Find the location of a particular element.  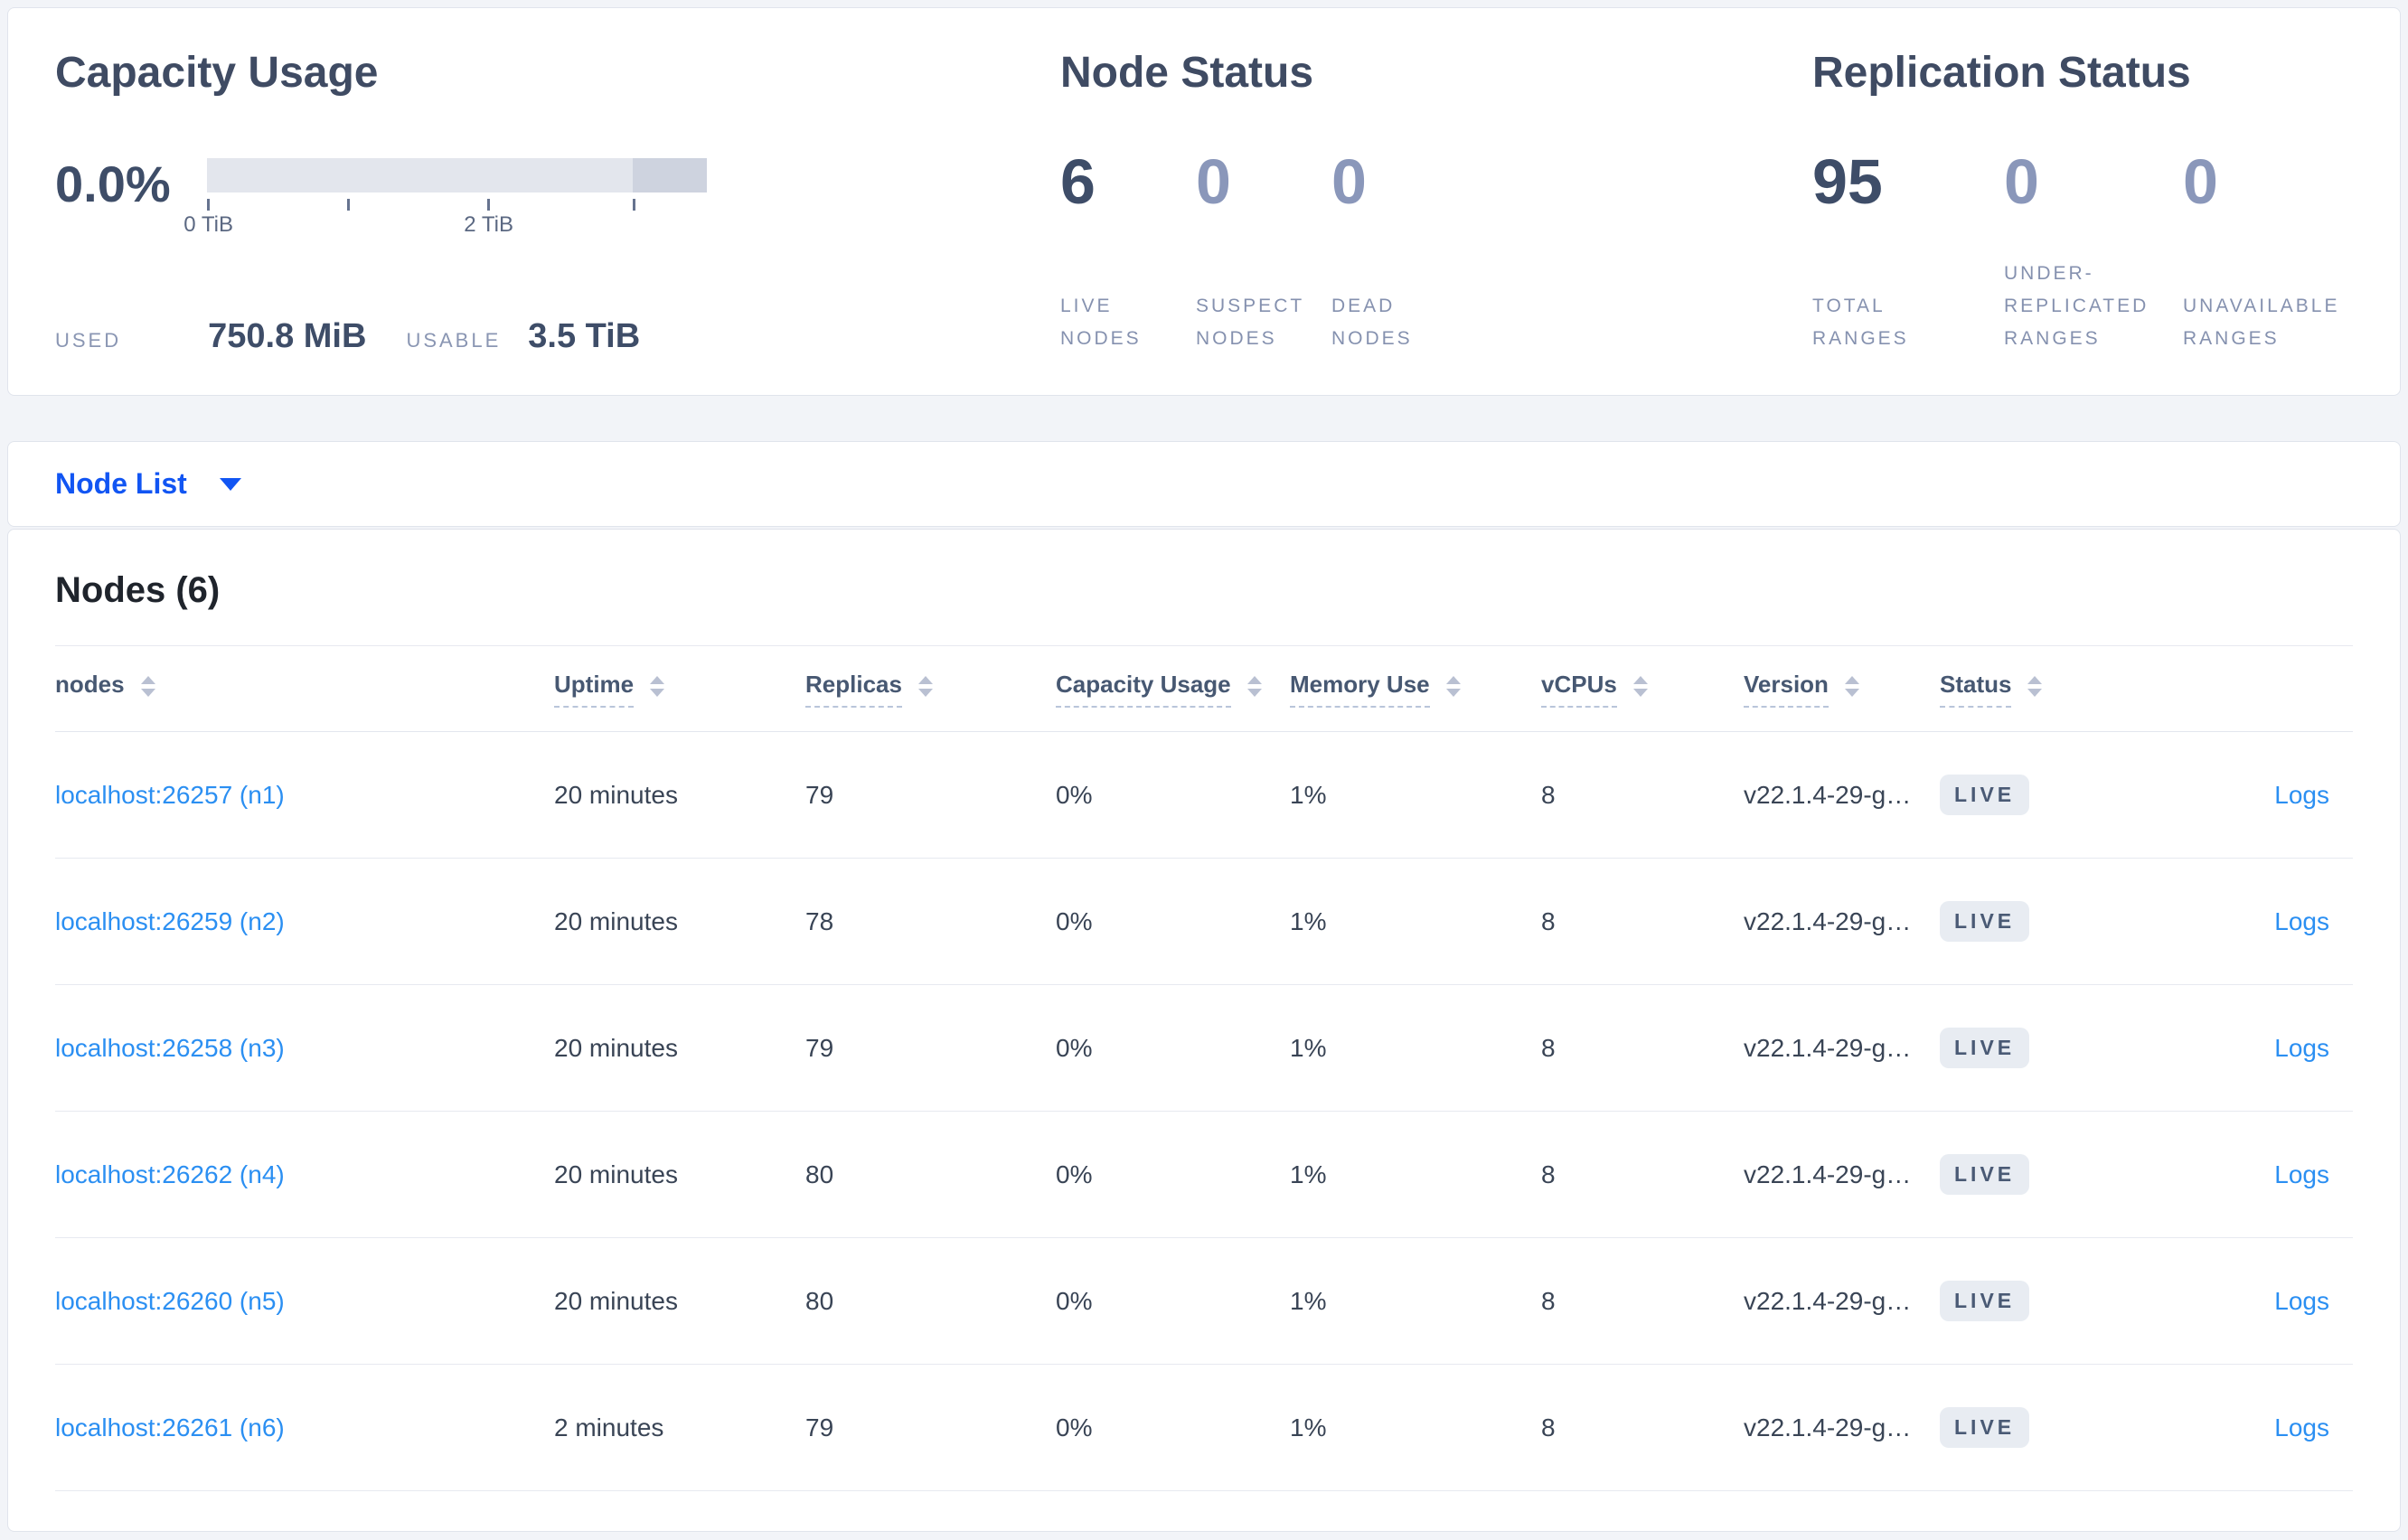

node-list-dropdown-label: Node List is located at coordinates (121, 483).